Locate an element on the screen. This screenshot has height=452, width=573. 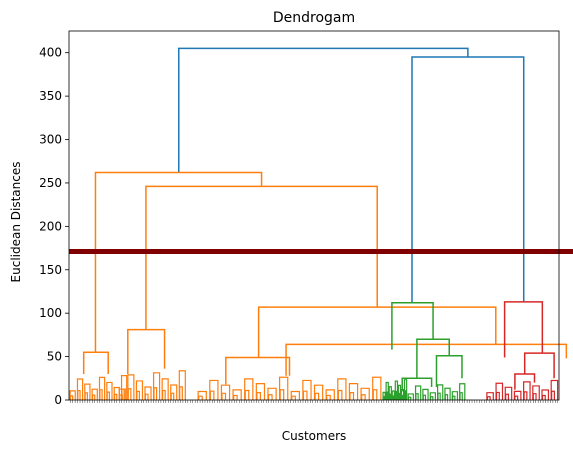
link-green-rl is located at coordinates (417, 384).